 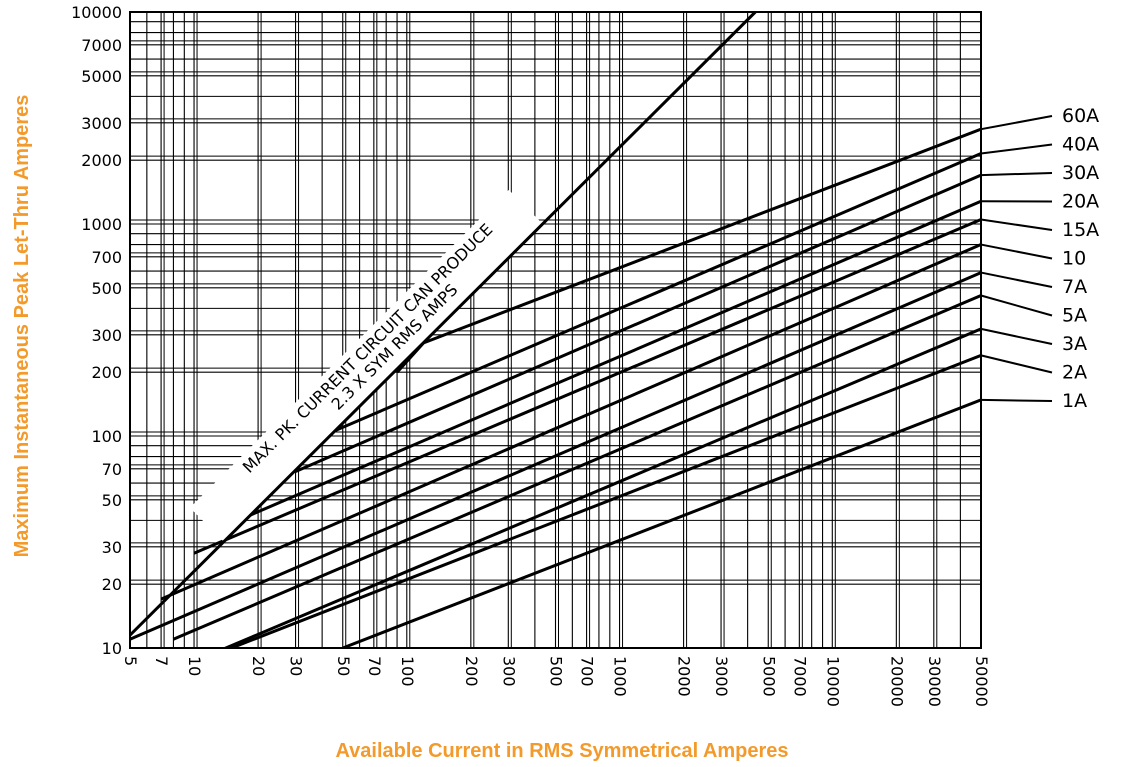 What do you see at coordinates (799, 676) in the screenshot?
I see `x-tick-label: 7000` at bounding box center [799, 676].